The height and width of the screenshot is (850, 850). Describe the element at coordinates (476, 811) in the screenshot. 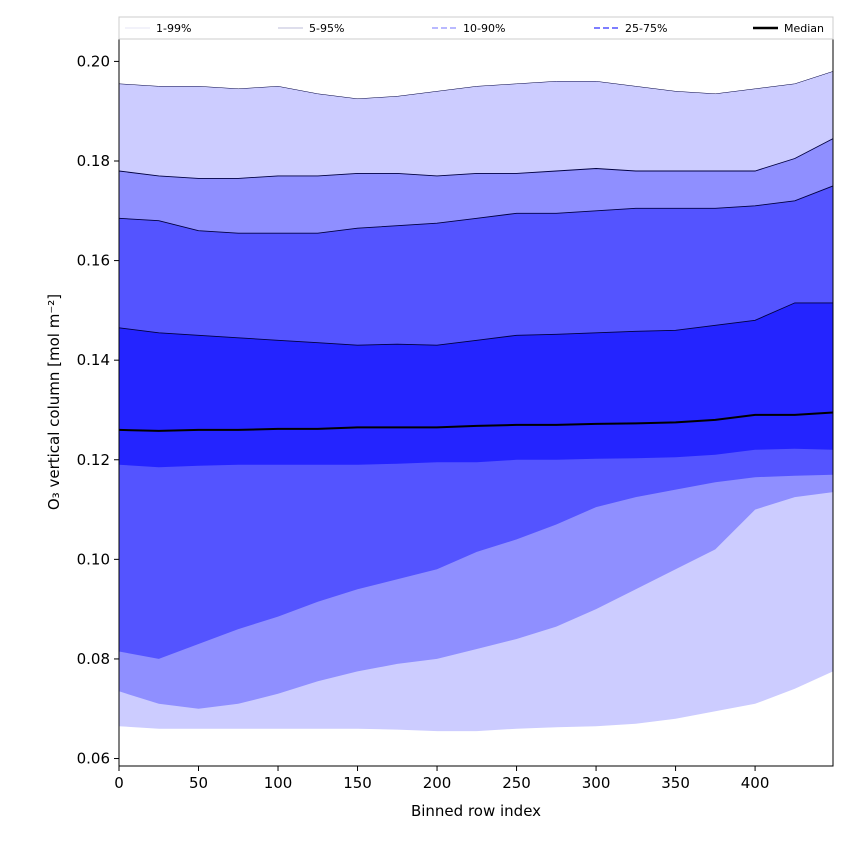

I see `x-axis-label: Binned row index` at that location.